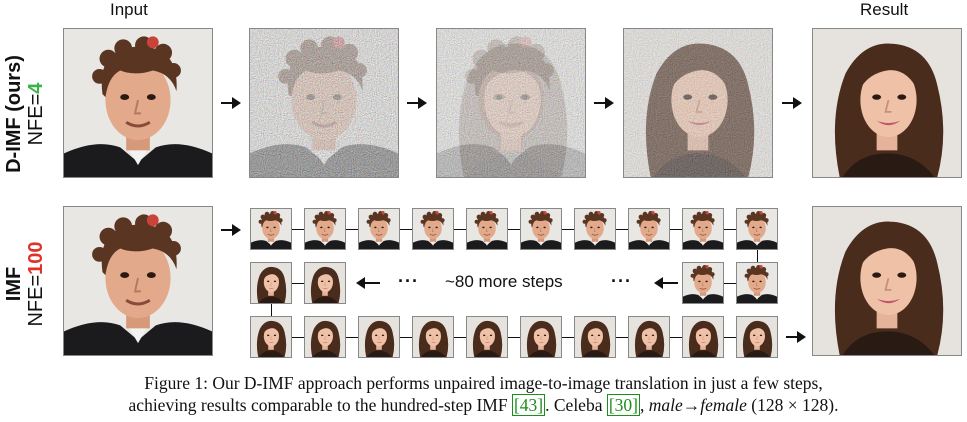 The height and width of the screenshot is (422, 967). What do you see at coordinates (697, 405) in the screenshot?
I see `caption-task: male→female` at bounding box center [697, 405].